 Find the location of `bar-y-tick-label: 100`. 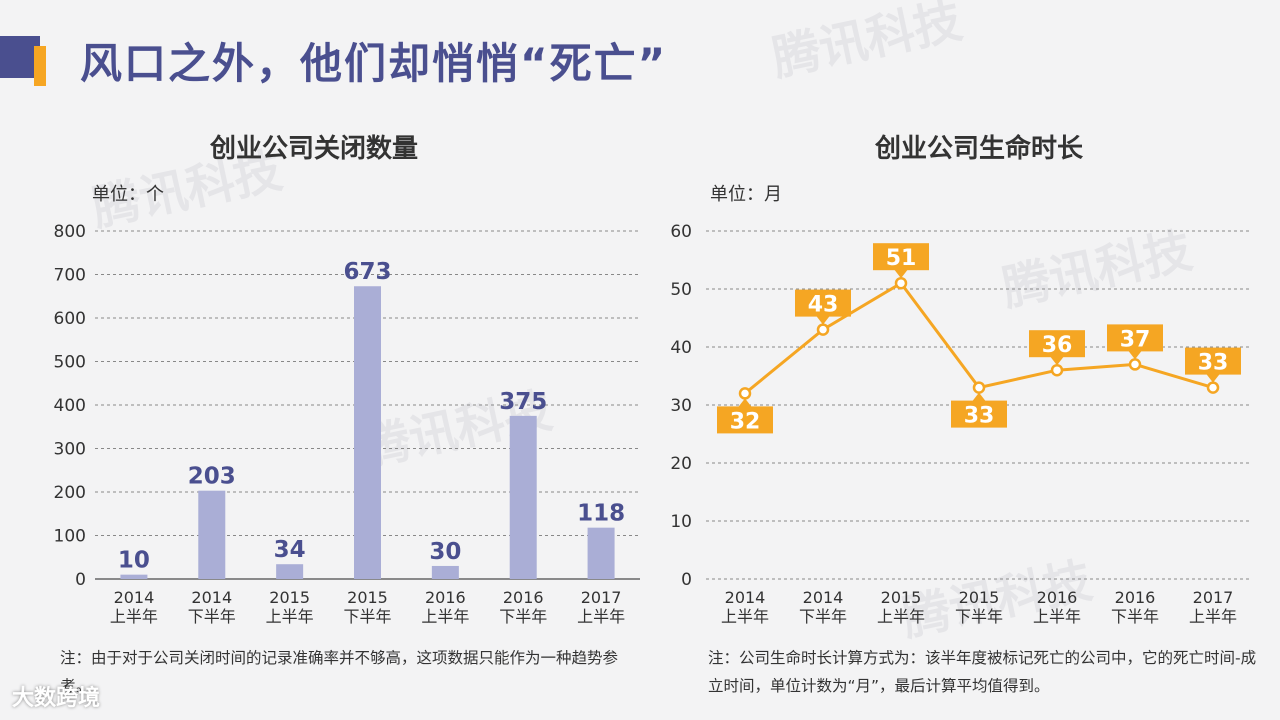

bar-y-tick-label: 100 is located at coordinates (70, 537).